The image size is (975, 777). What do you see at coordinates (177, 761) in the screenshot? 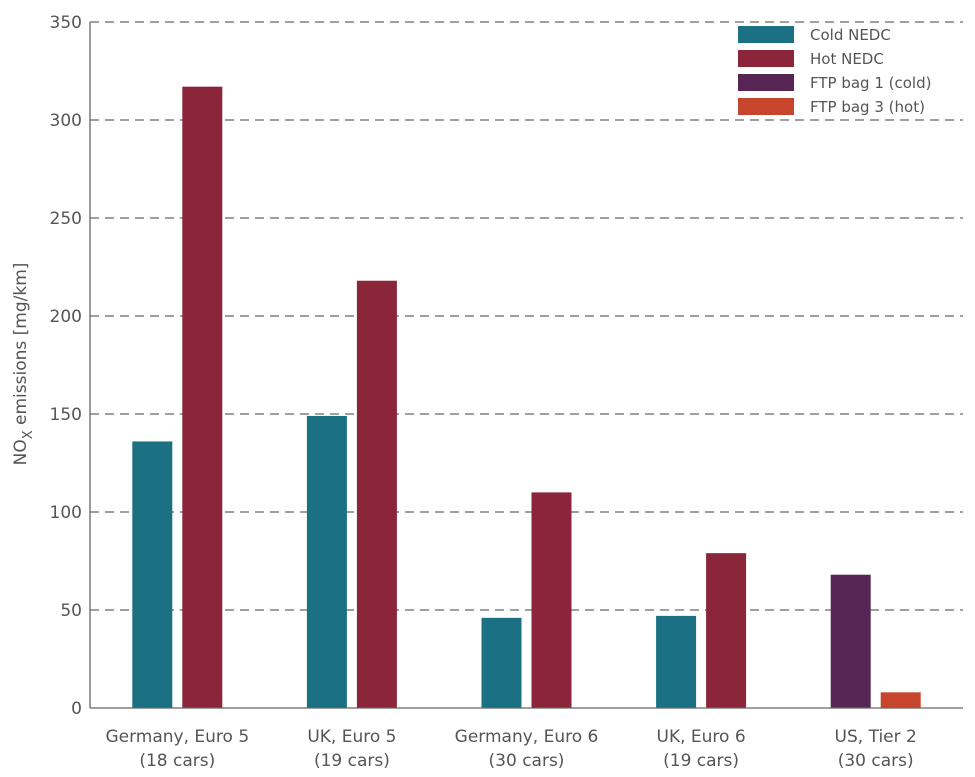
I see `category-sublabel: (18 cars)` at bounding box center [177, 761].